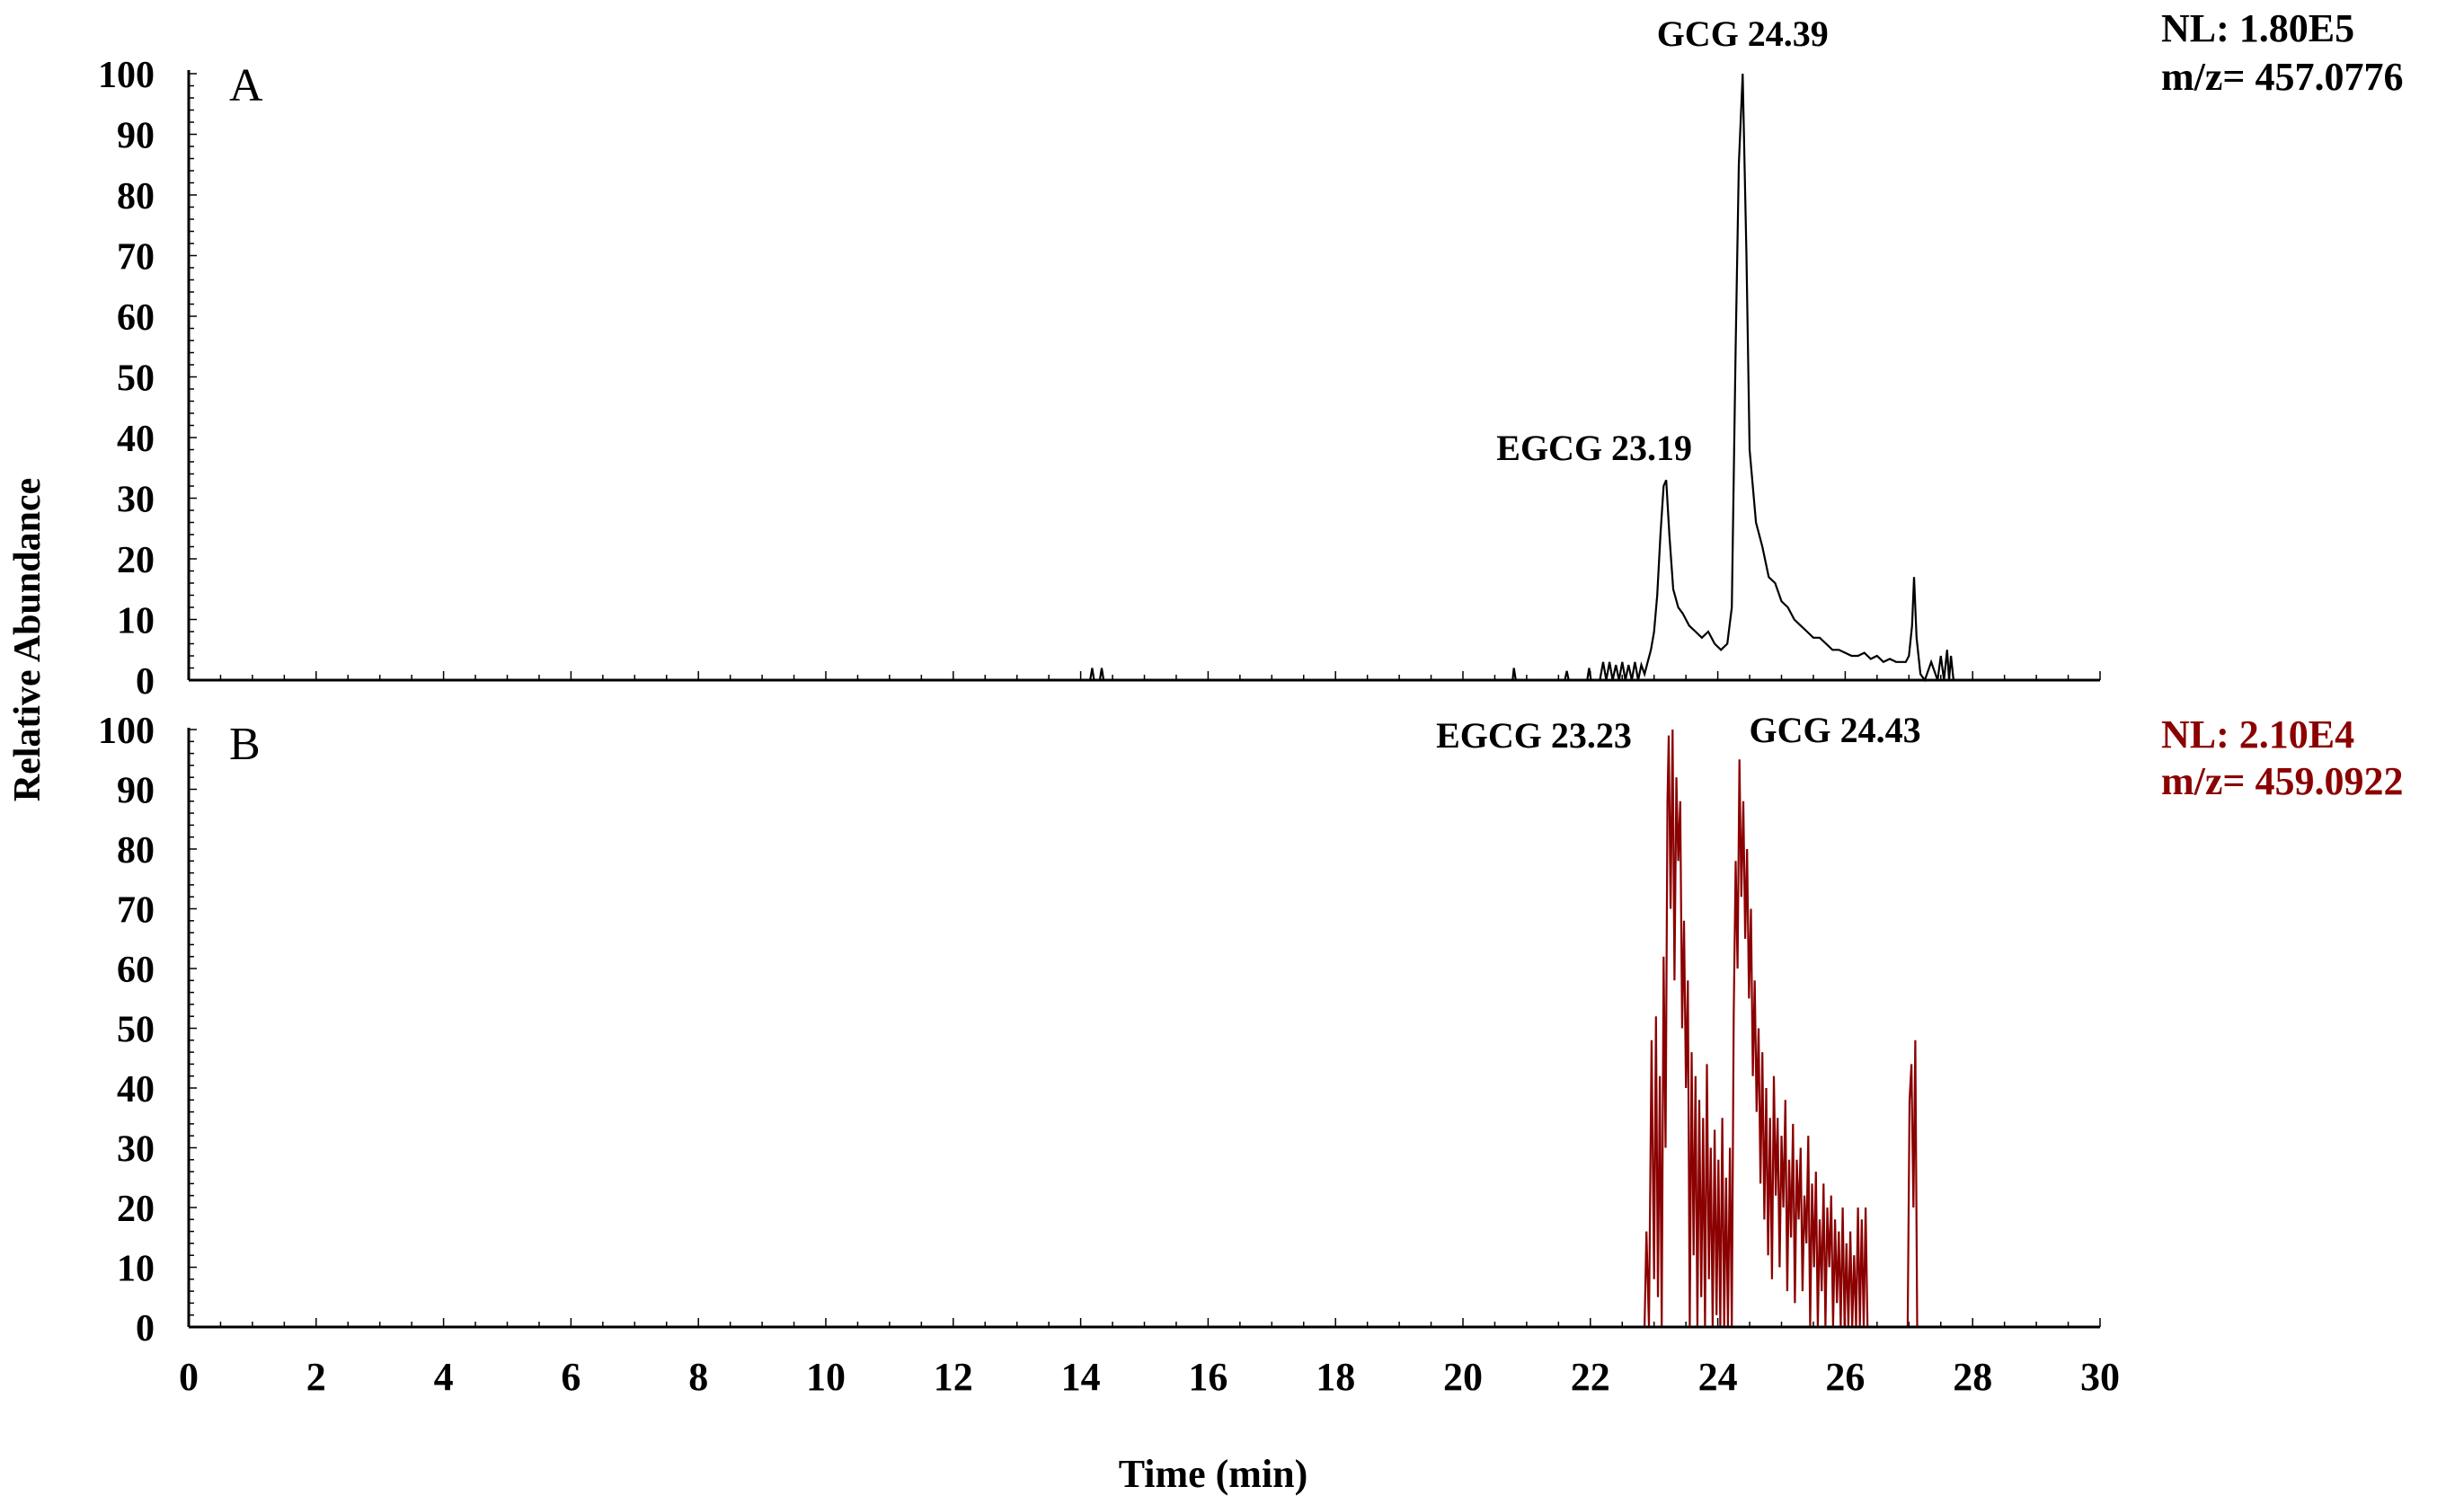  I want to click on x-tick-label: 12, so click(953, 1377).